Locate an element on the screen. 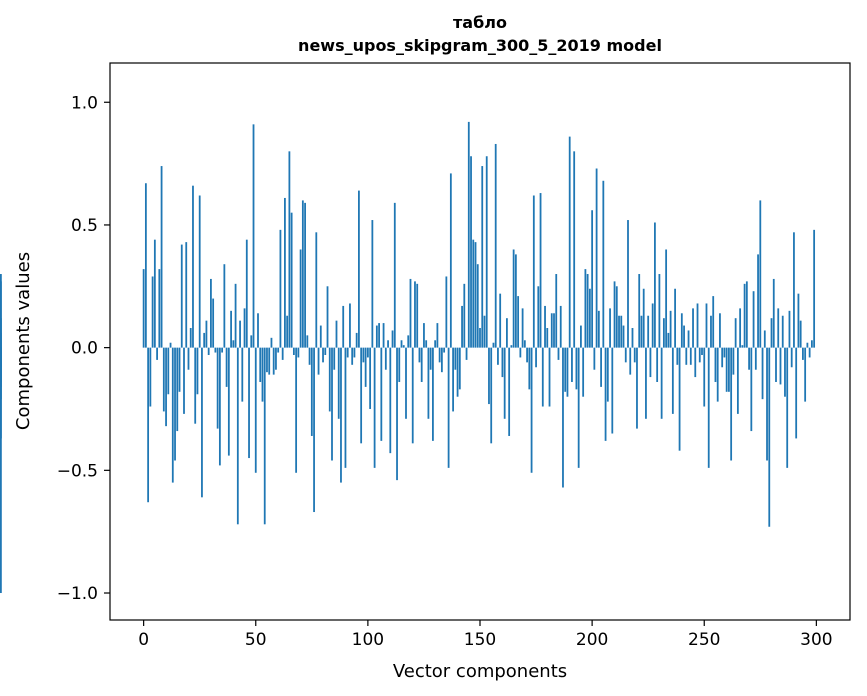 The width and height of the screenshot is (867, 696). y-axis: −1.0 −0.5 0.0 0.5 1.0 is located at coordinates (83, 348).